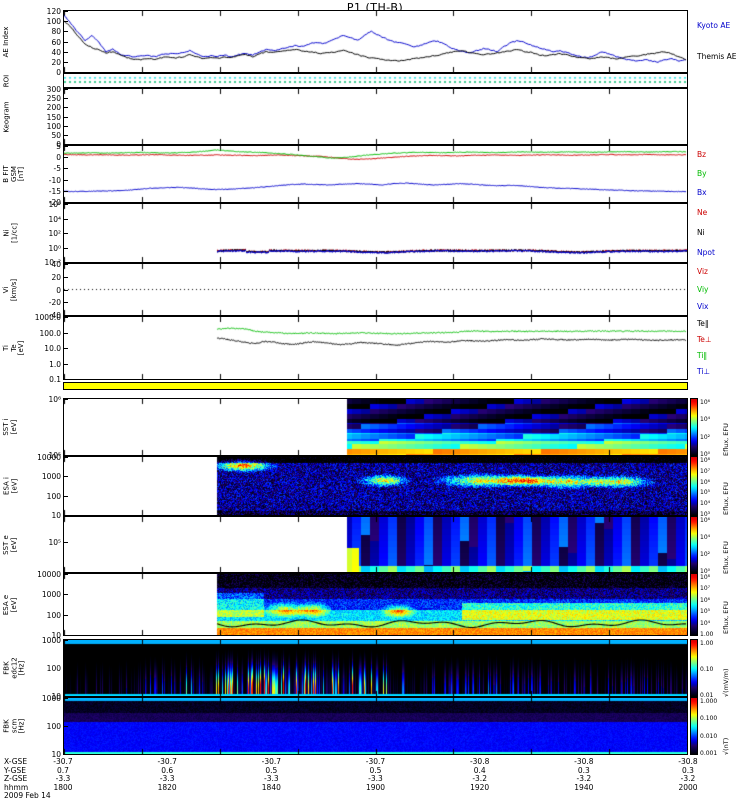  Describe the element at coordinates (375, 41) in the screenshot. I see `panel-ae-index` at that location.